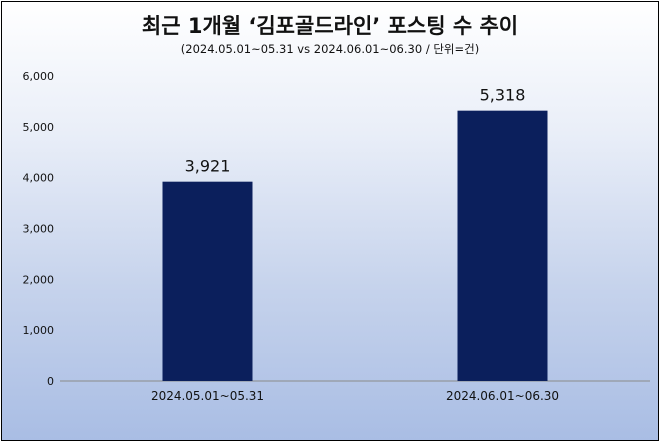  I want to click on x-tick-label: 2024.05.01~05.31, so click(207, 396).